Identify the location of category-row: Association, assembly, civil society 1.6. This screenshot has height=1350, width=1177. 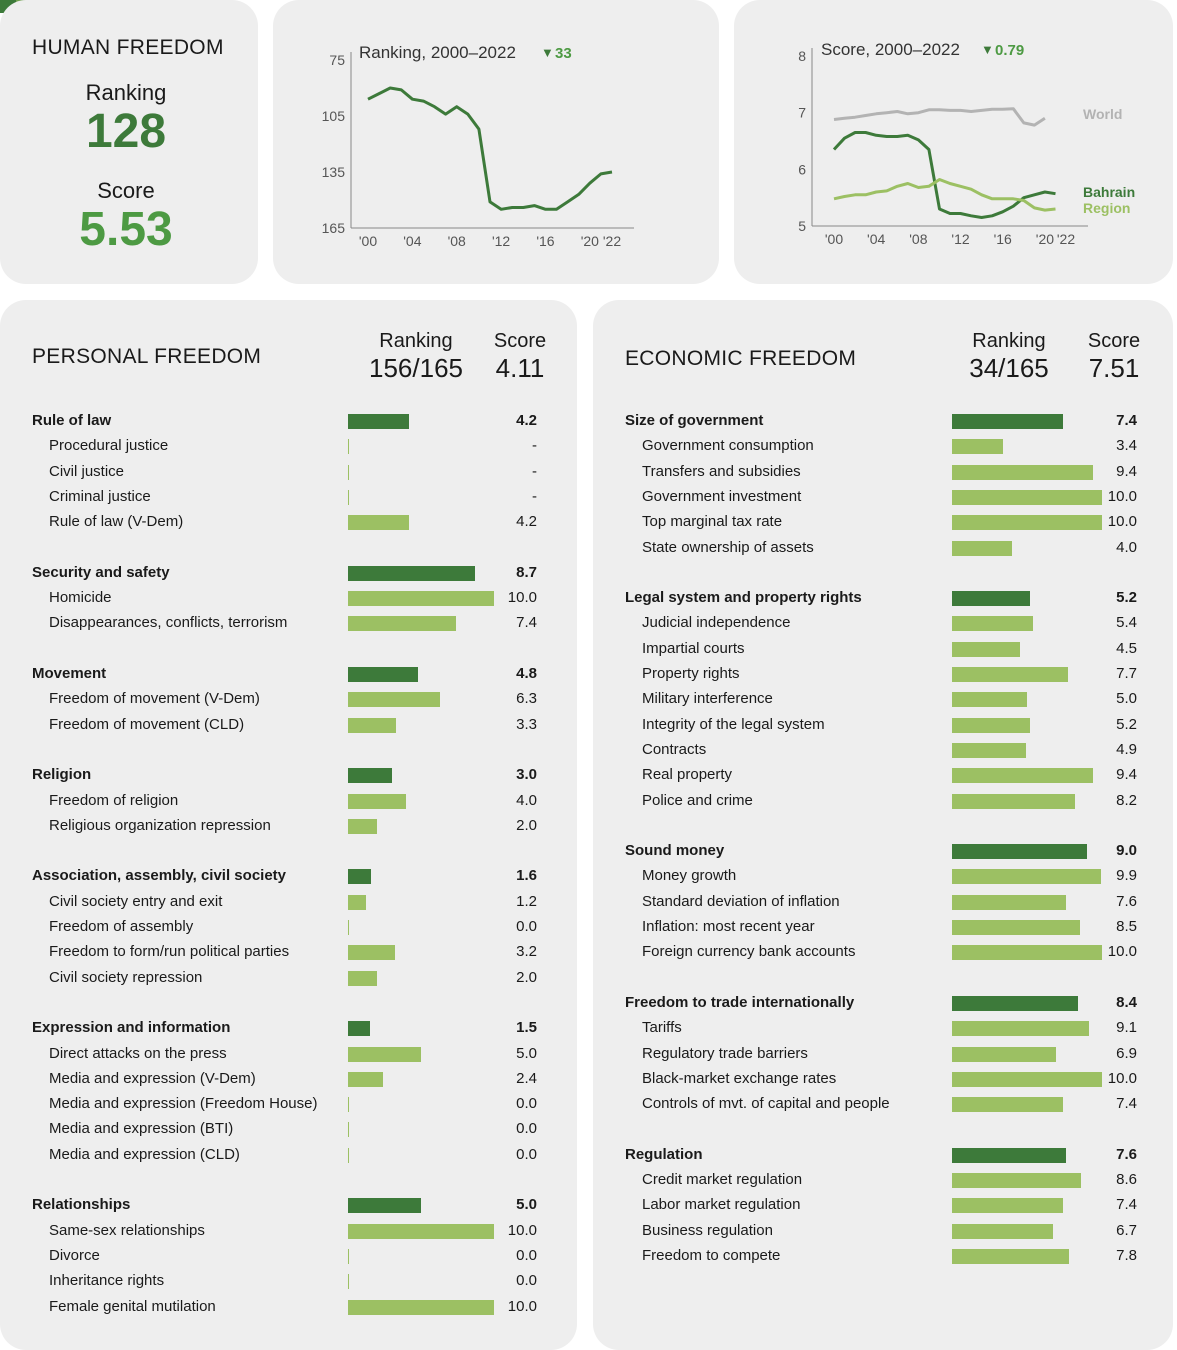
(288, 878).